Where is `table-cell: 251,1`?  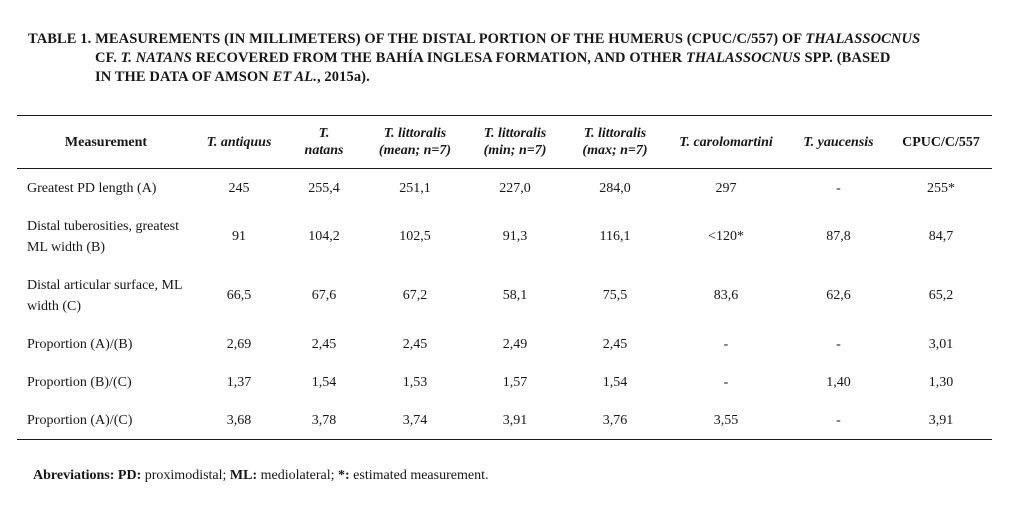 table-cell: 251,1 is located at coordinates (415, 188).